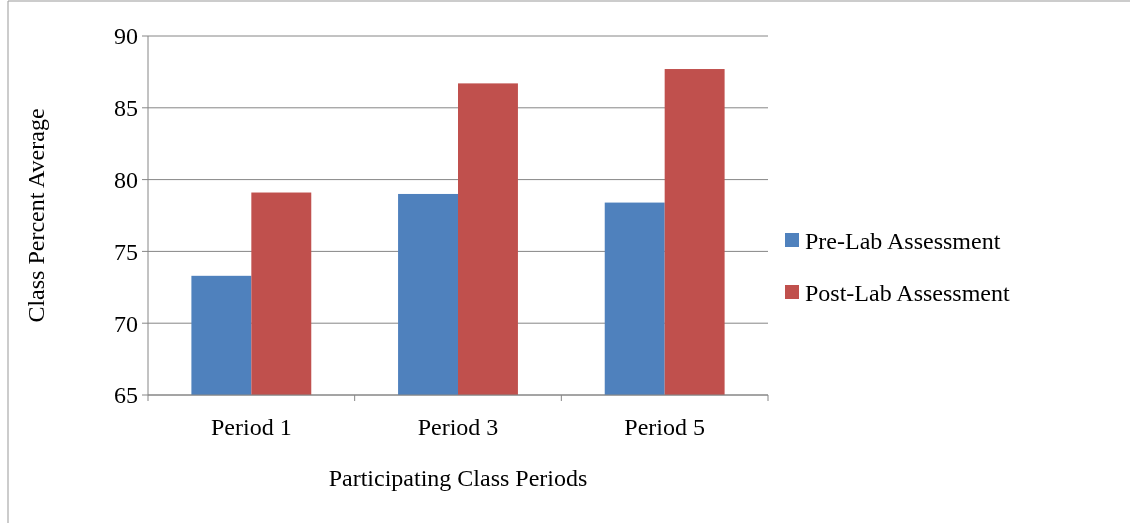  Describe the element at coordinates (458, 427) in the screenshot. I see `x-tick-label: Period 3` at that location.